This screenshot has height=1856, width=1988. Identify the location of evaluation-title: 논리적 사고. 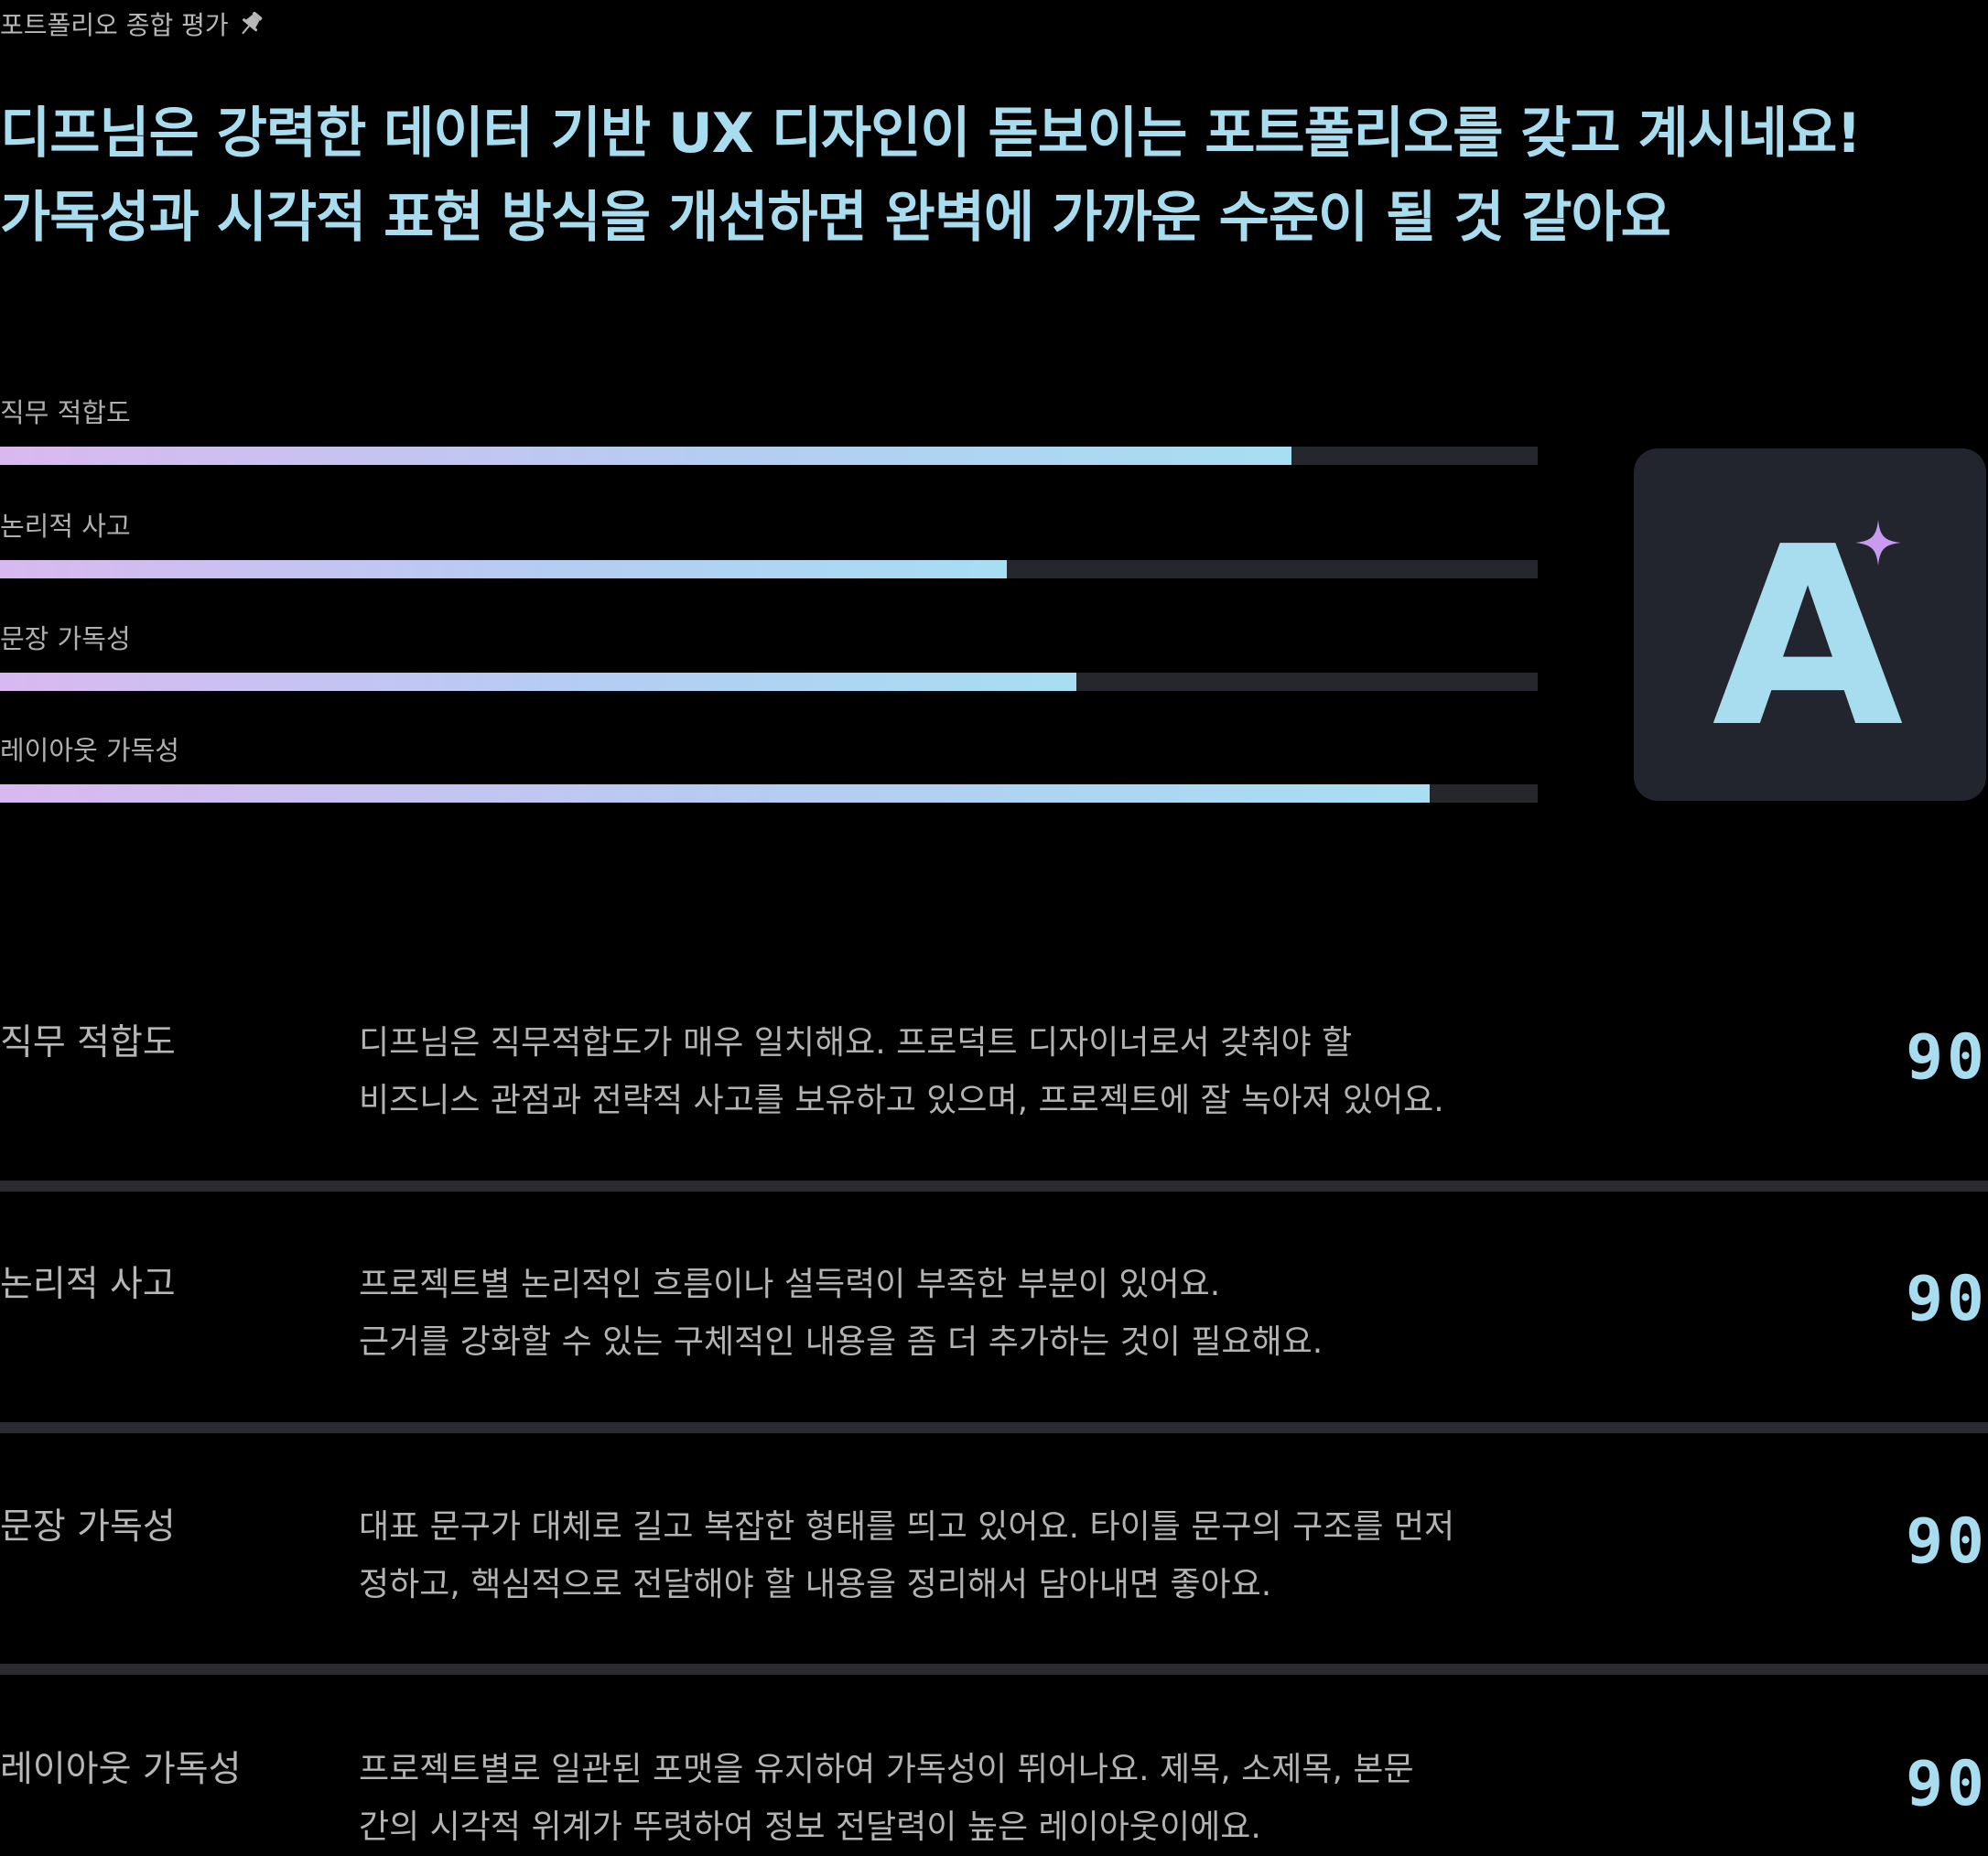
(88, 1284).